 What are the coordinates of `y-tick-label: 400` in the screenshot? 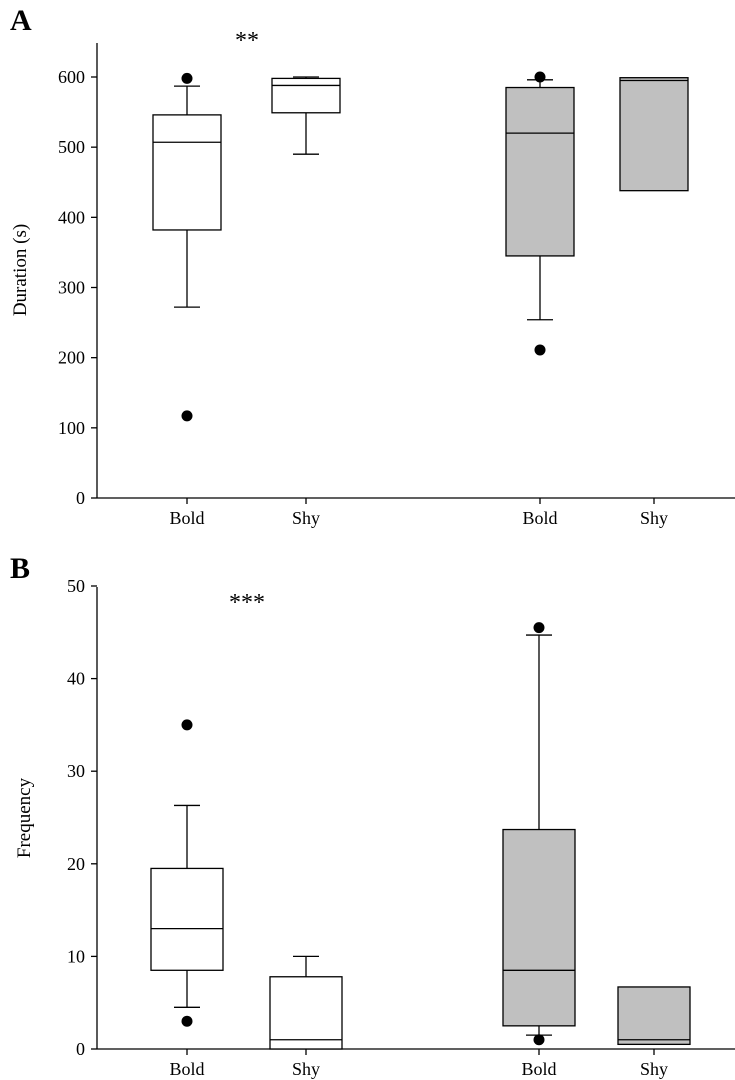 It's located at (71, 217).